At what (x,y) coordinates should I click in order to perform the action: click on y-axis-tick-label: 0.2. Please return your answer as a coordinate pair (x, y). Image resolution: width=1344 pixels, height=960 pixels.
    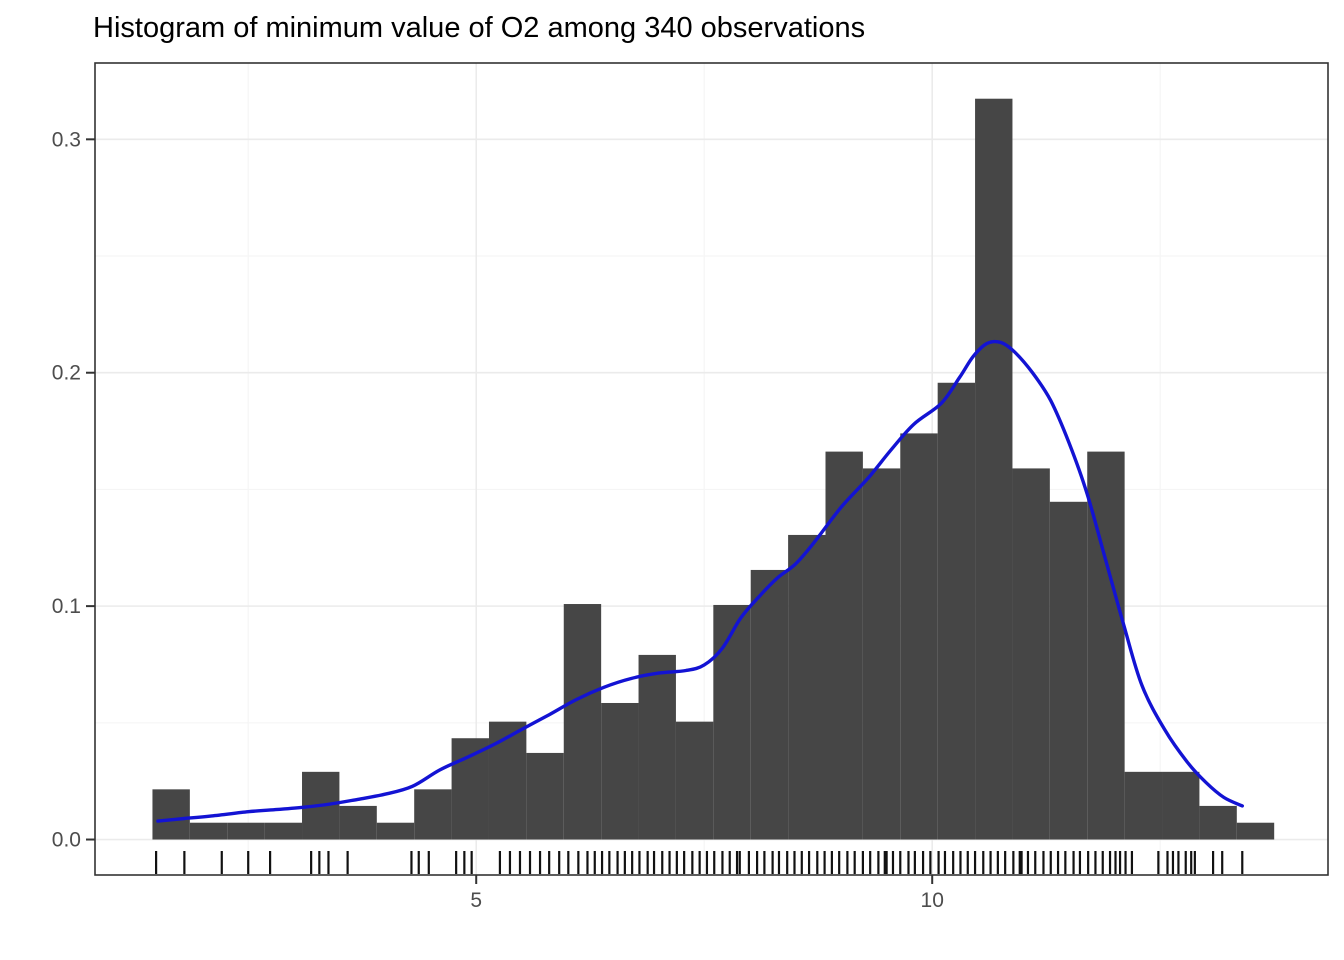
    Looking at the image, I should click on (66, 373).